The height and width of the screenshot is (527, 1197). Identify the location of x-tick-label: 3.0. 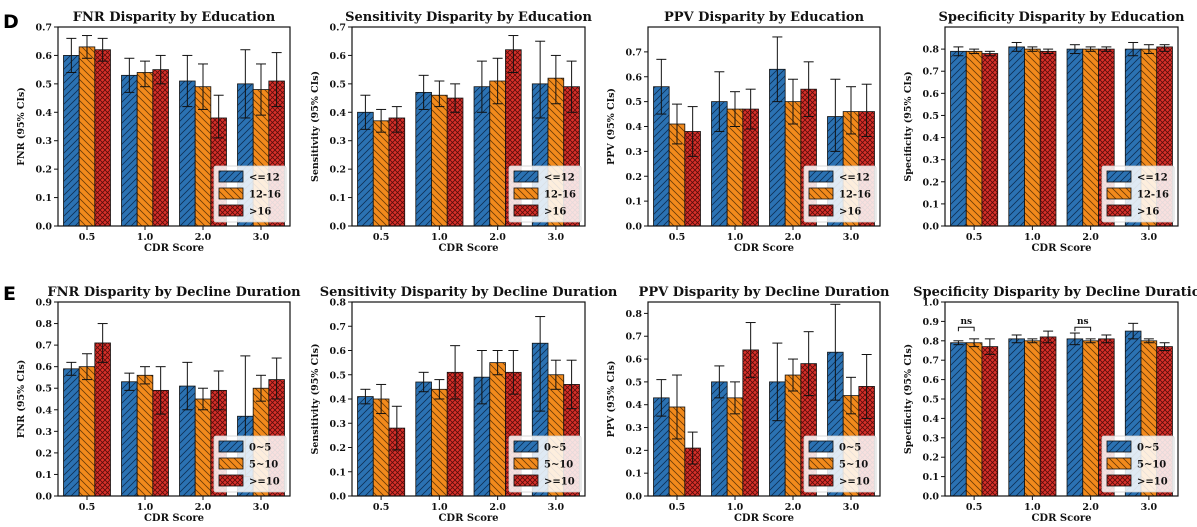
(556, 237).